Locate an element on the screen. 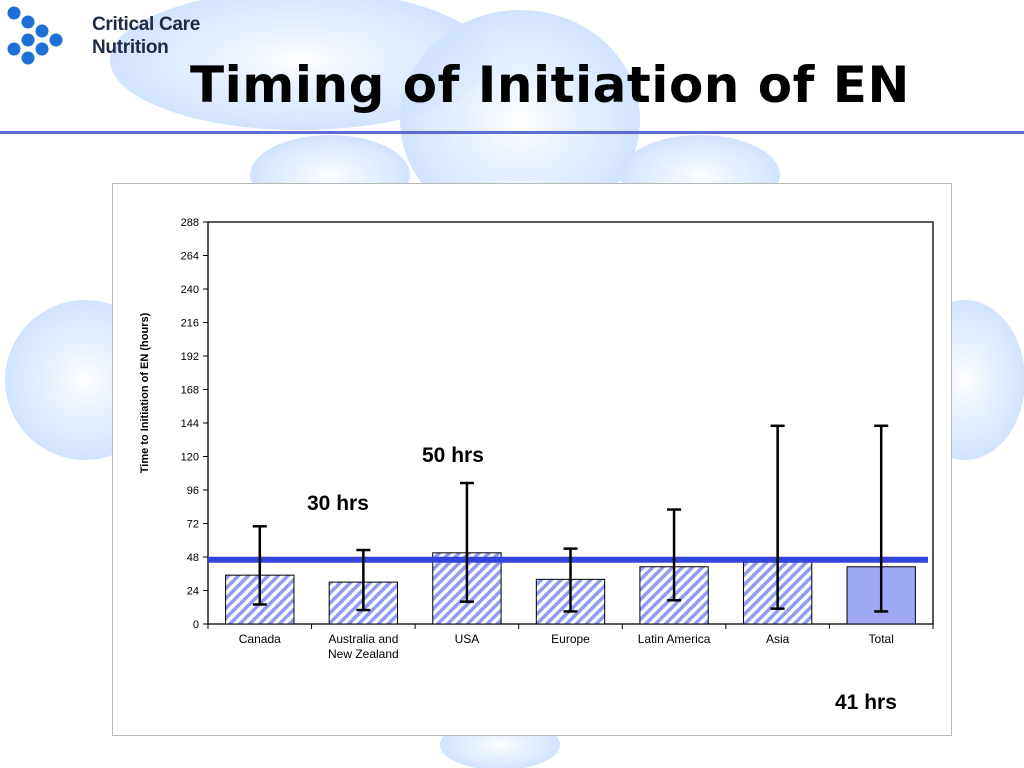 Image resolution: width=1024 pixels, height=768 pixels. logo-line-1: Critical Care is located at coordinates (146, 24).